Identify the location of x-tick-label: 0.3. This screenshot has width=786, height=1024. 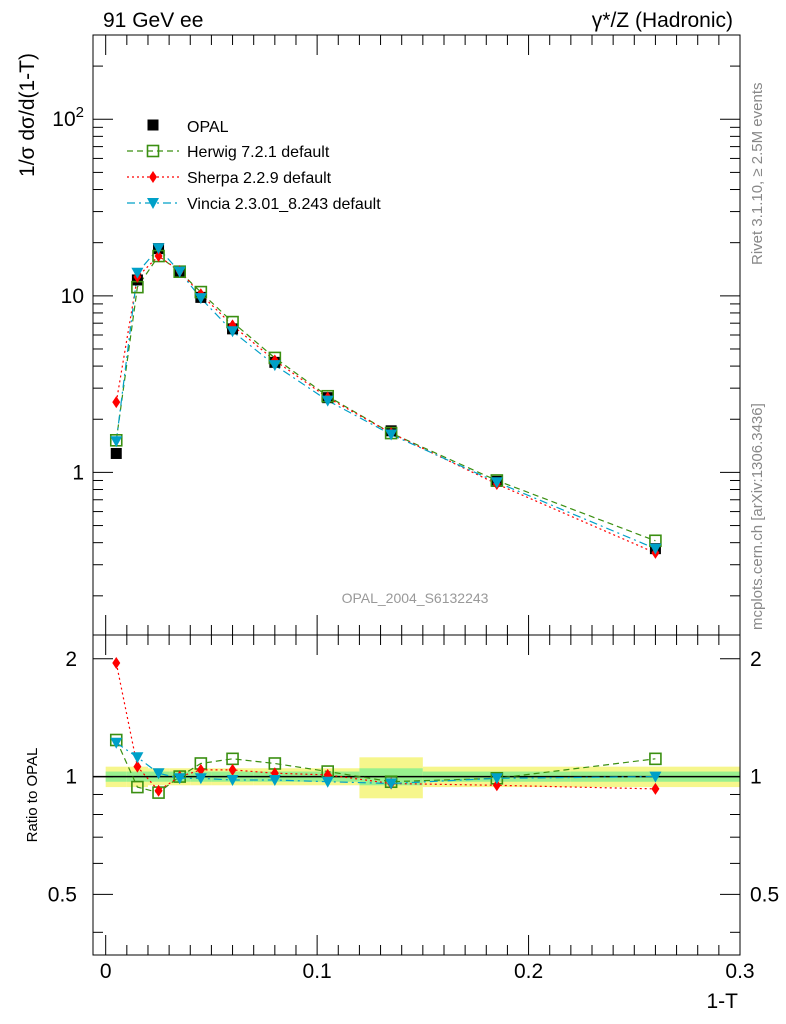
(739, 971).